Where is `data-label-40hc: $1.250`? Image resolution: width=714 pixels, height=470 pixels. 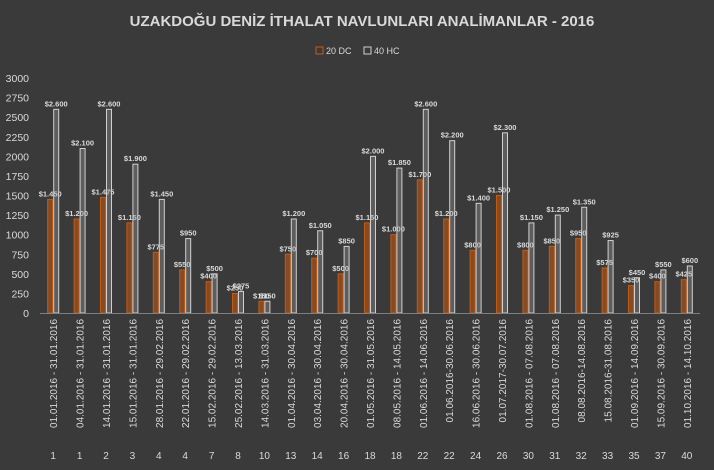 data-label-40hc: $1.250 is located at coordinates (557, 209).